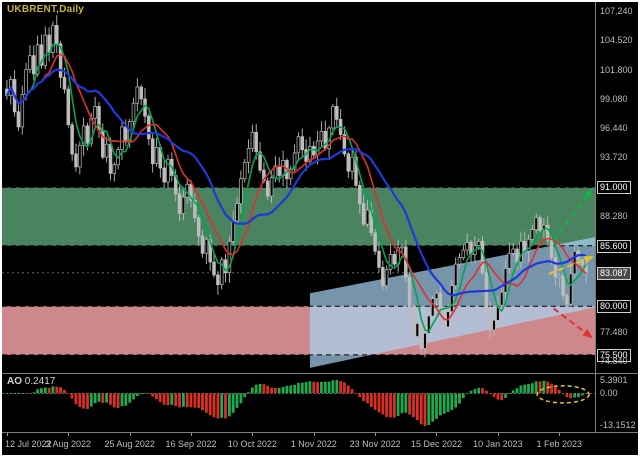 This screenshot has width=640, height=457. I want to click on price-tick-label: 104.520, so click(616, 40).